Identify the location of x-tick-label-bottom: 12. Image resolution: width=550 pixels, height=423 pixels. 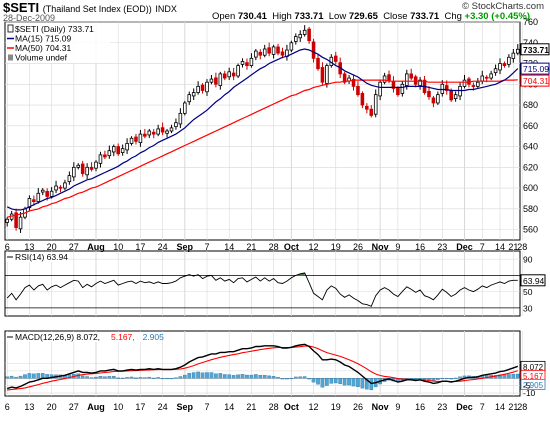
(314, 407).